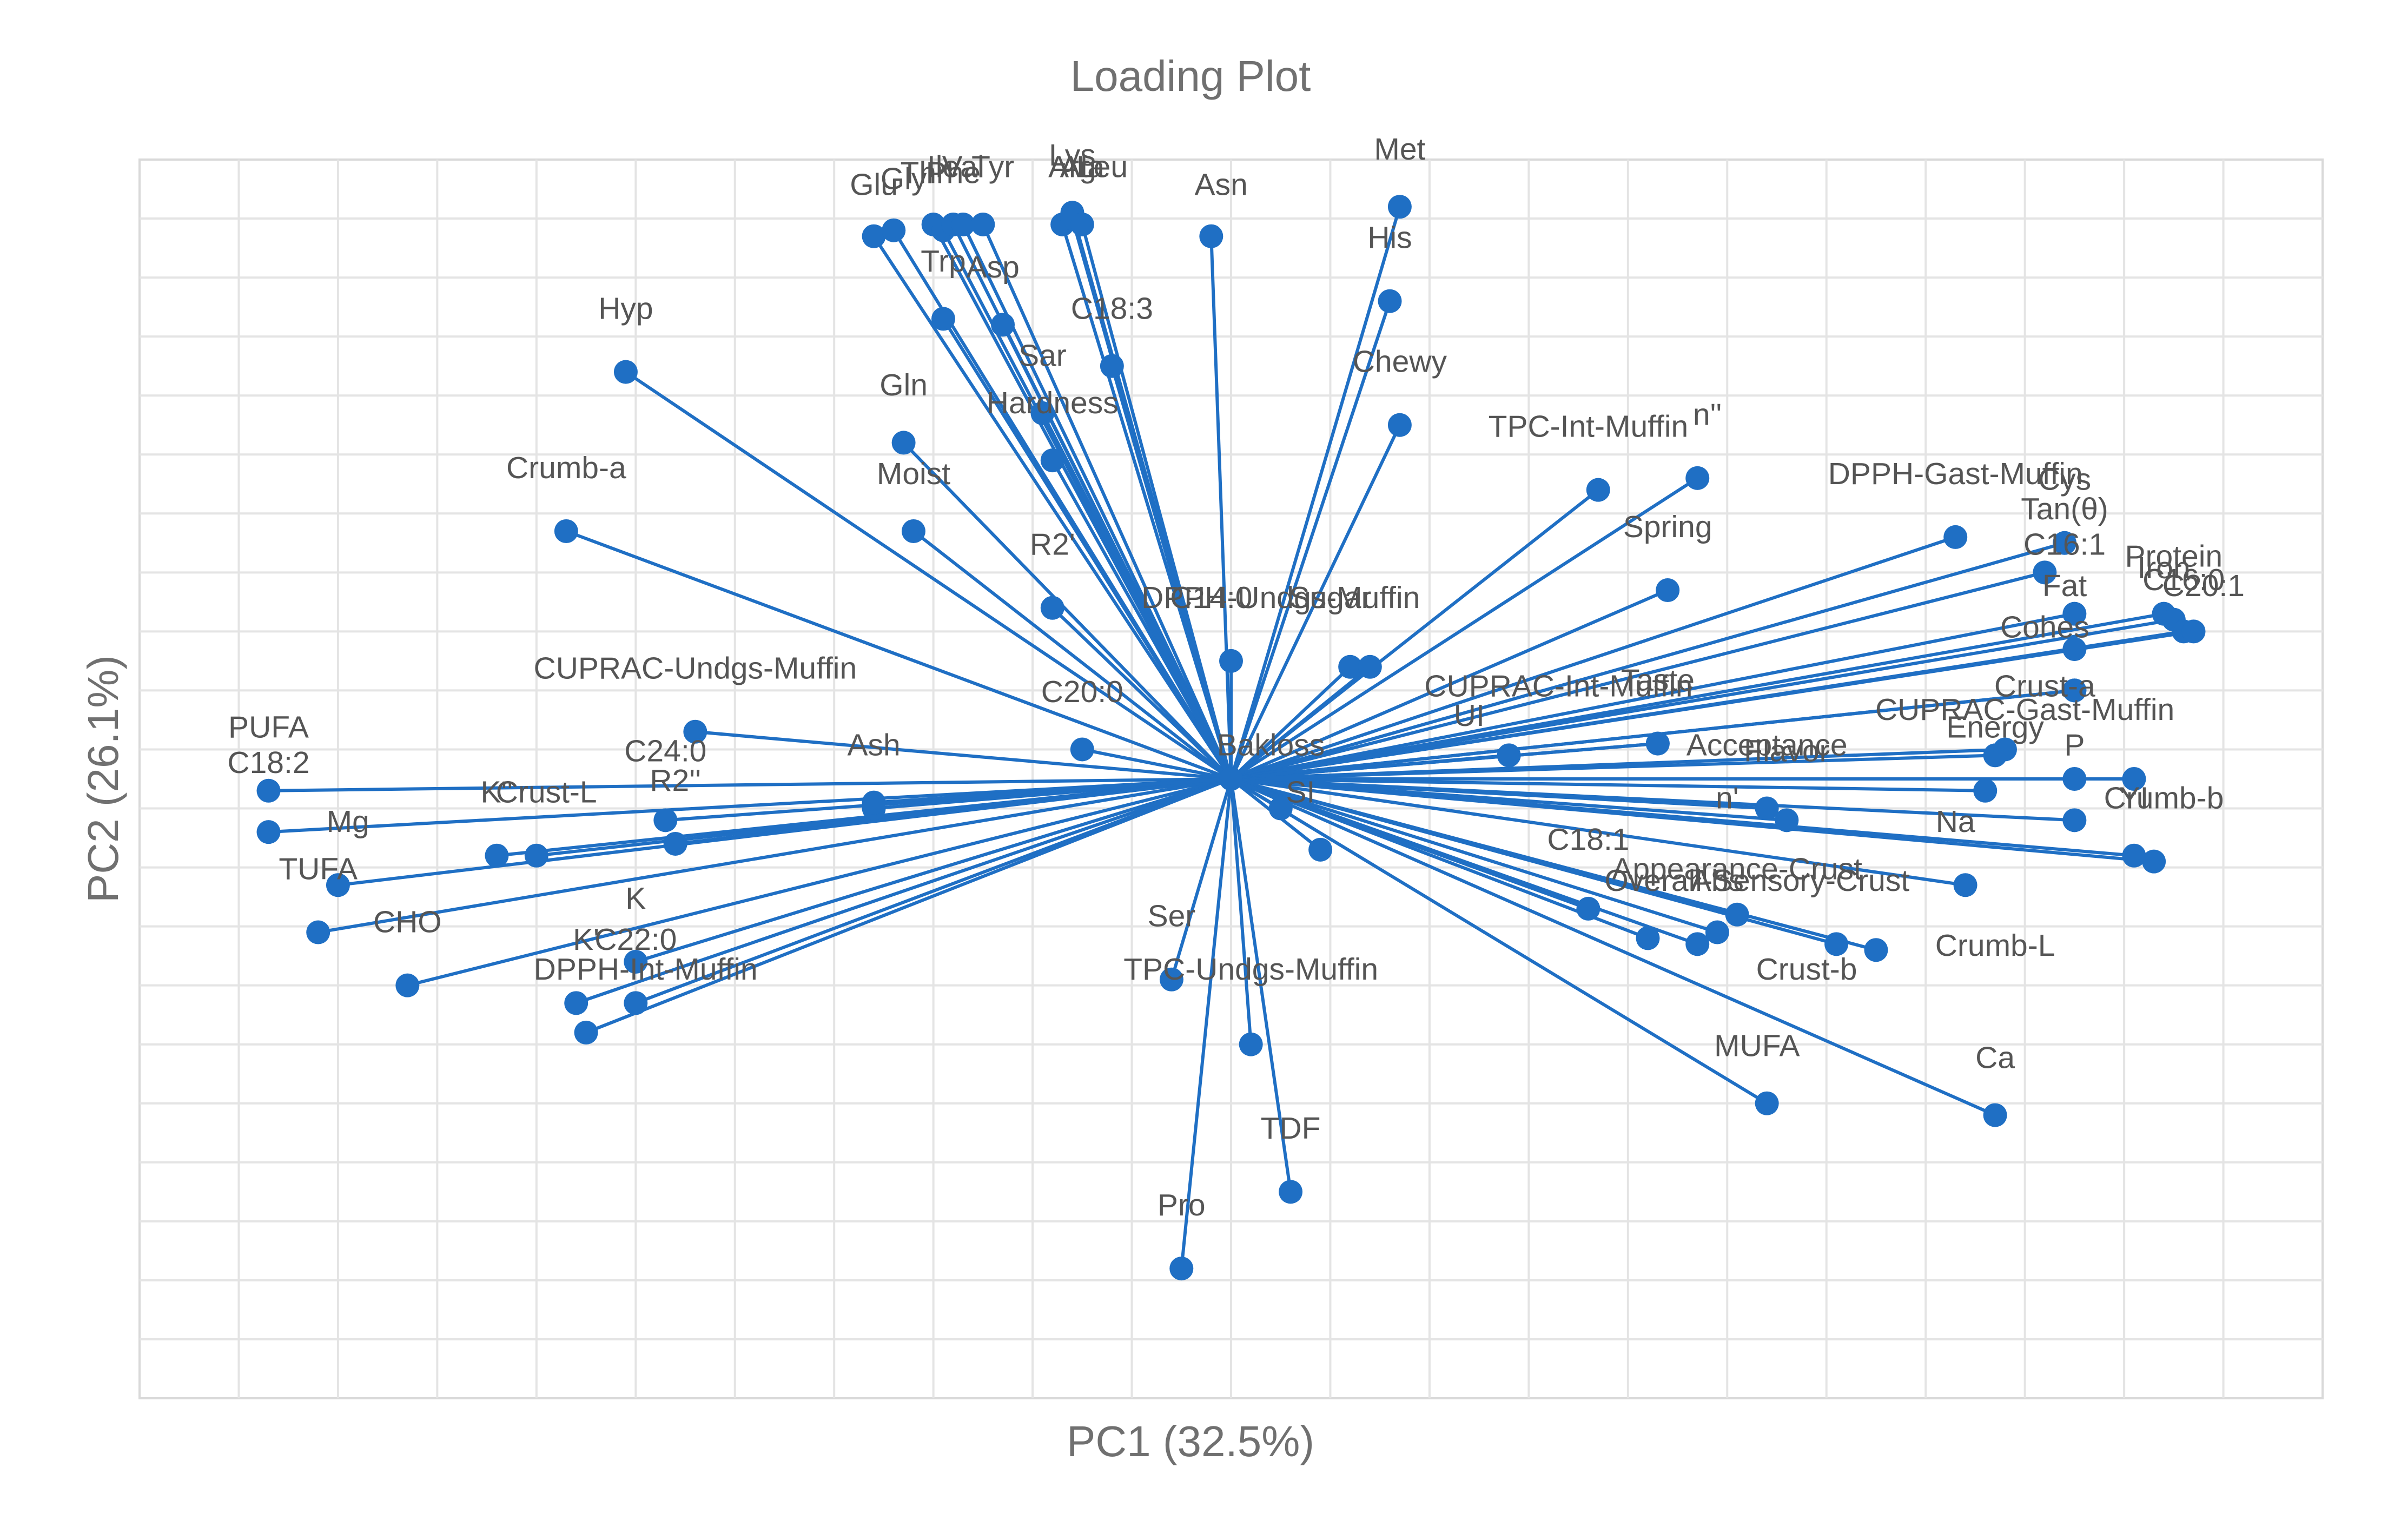  What do you see at coordinates (348, 822) in the screenshot?
I see `point-label: Mg` at bounding box center [348, 822].